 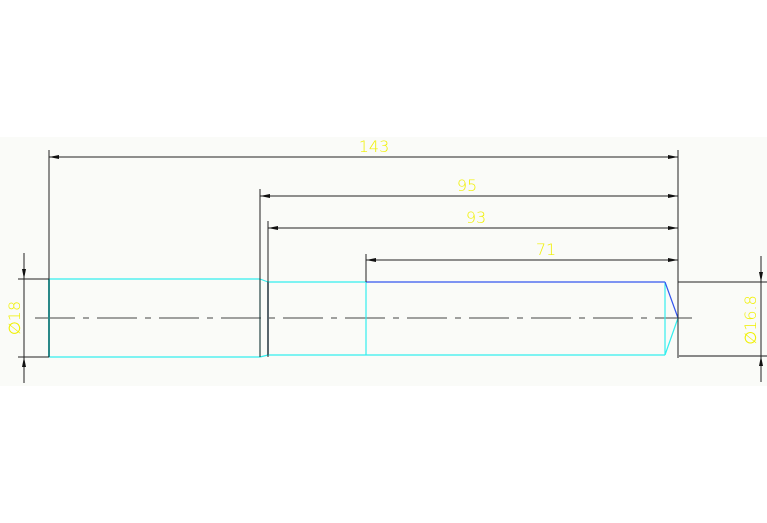 I want to click on dim-text-dia18: ∅18, so click(x=14, y=318).